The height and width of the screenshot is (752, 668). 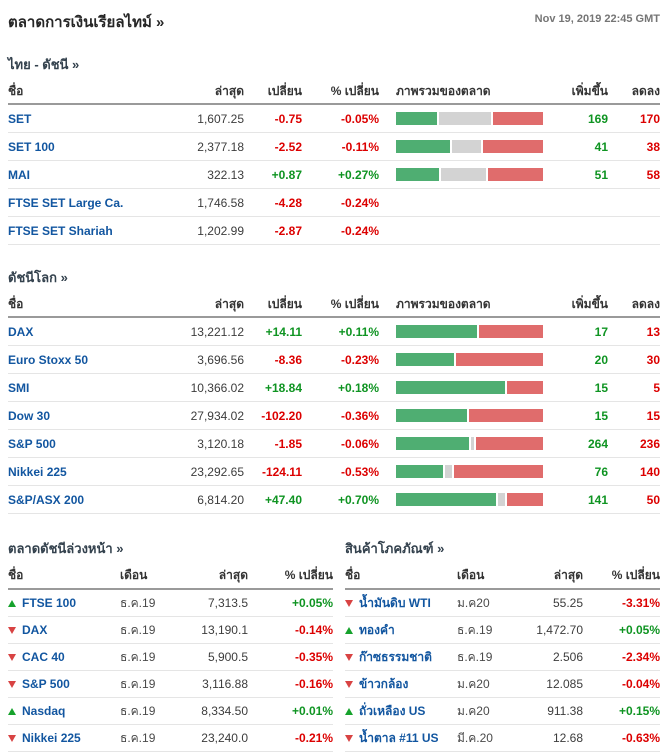 What do you see at coordinates (49, 603) in the screenshot?
I see `instrument-link: FTSE 100` at bounding box center [49, 603].